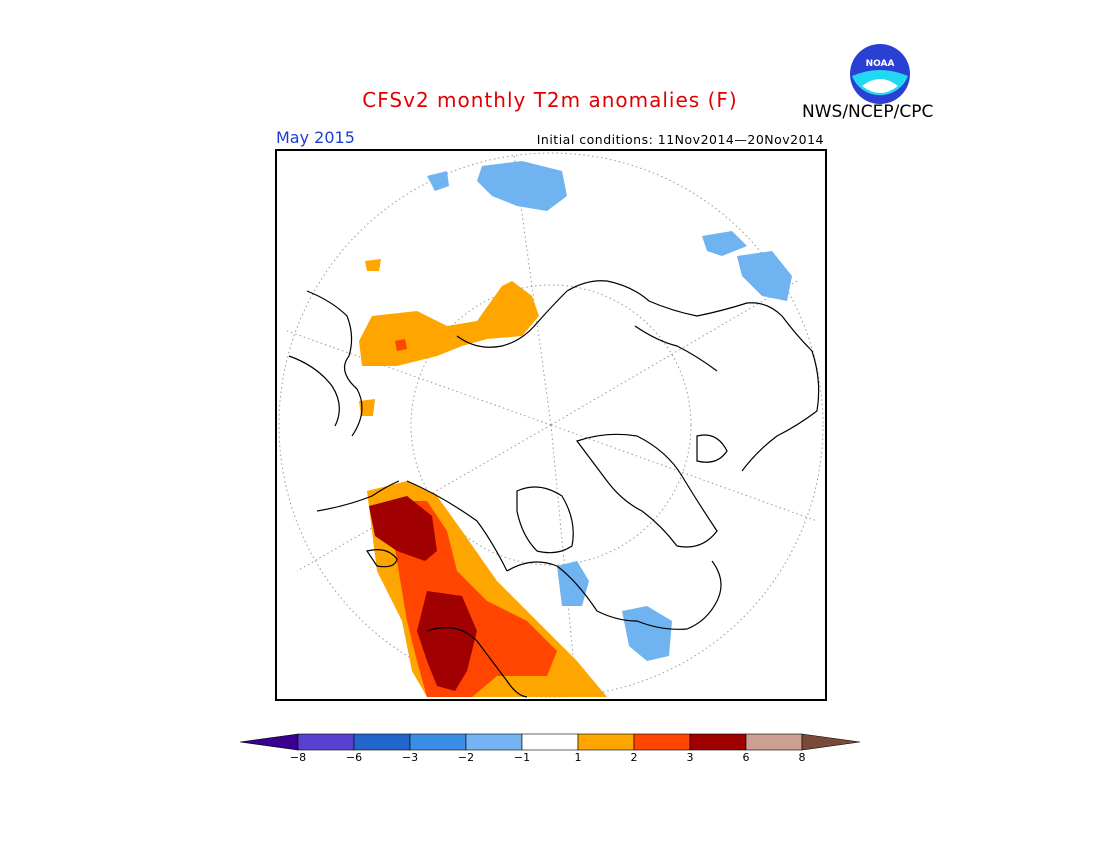  Describe the element at coordinates (315, 137) in the screenshot. I see `valid-month-label: May 2015` at that location.